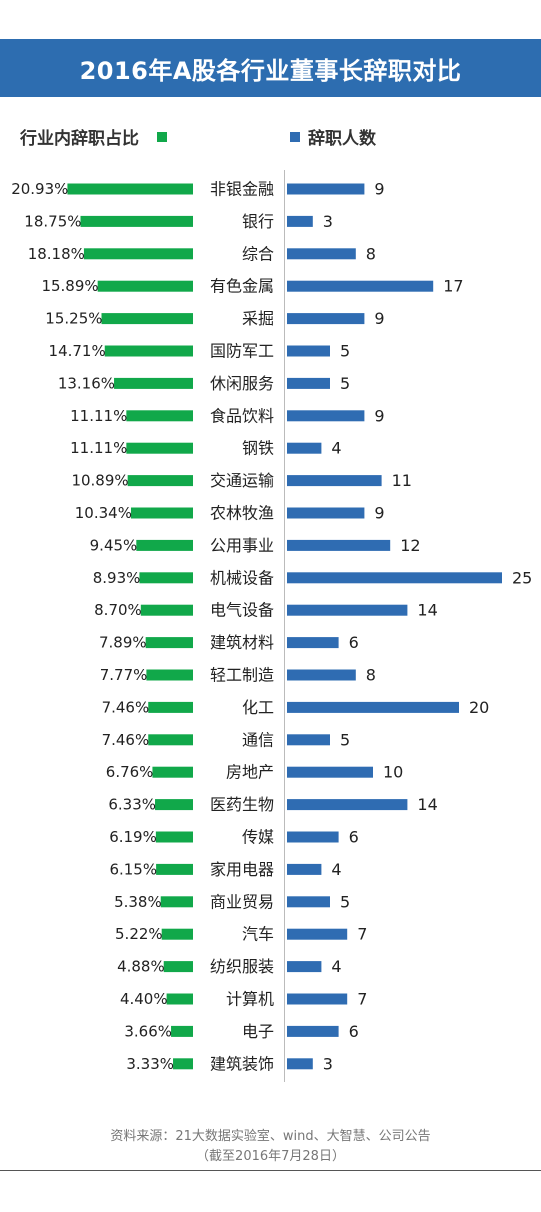 The width and height of the screenshot is (541, 1212). Describe the element at coordinates (139, 934) in the screenshot. I see `share-value-label: 5.22%` at that location.